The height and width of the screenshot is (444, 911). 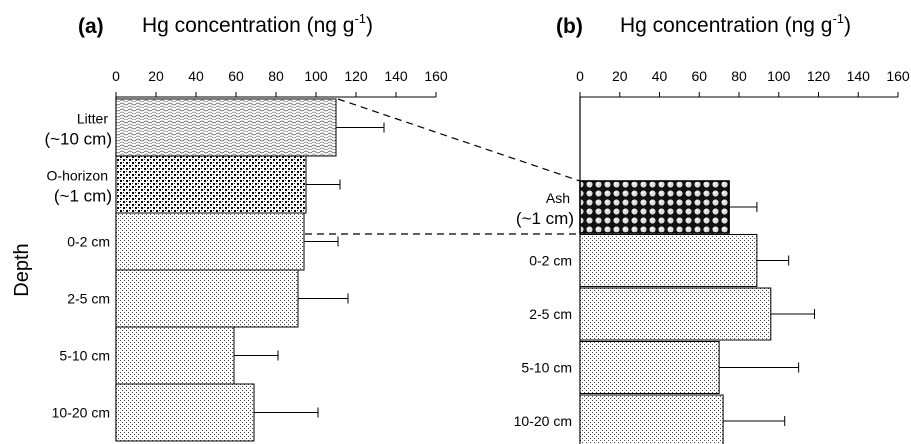 What do you see at coordinates (248, 25) in the screenshot?
I see `panel-a-title-main: Hg concentration (ng g` at bounding box center [248, 25].